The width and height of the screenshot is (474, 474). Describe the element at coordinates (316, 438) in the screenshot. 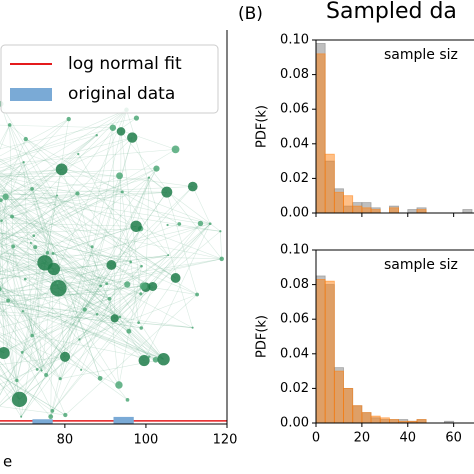

I see `x-tick-label: 0` at that location.